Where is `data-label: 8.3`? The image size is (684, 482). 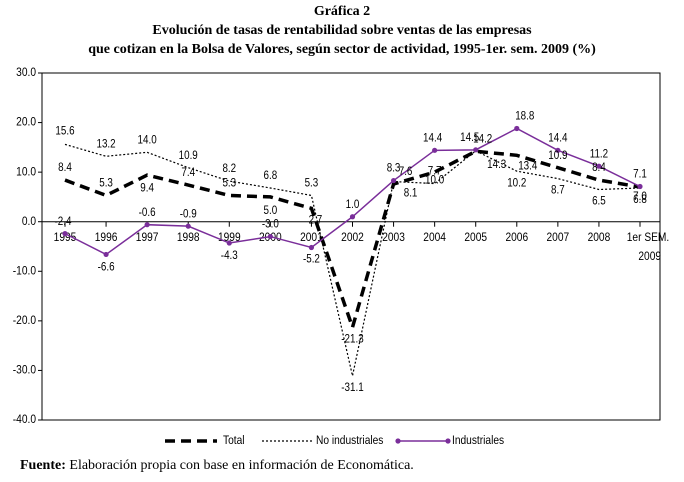 data-label: 8.3 is located at coordinates (394, 168).